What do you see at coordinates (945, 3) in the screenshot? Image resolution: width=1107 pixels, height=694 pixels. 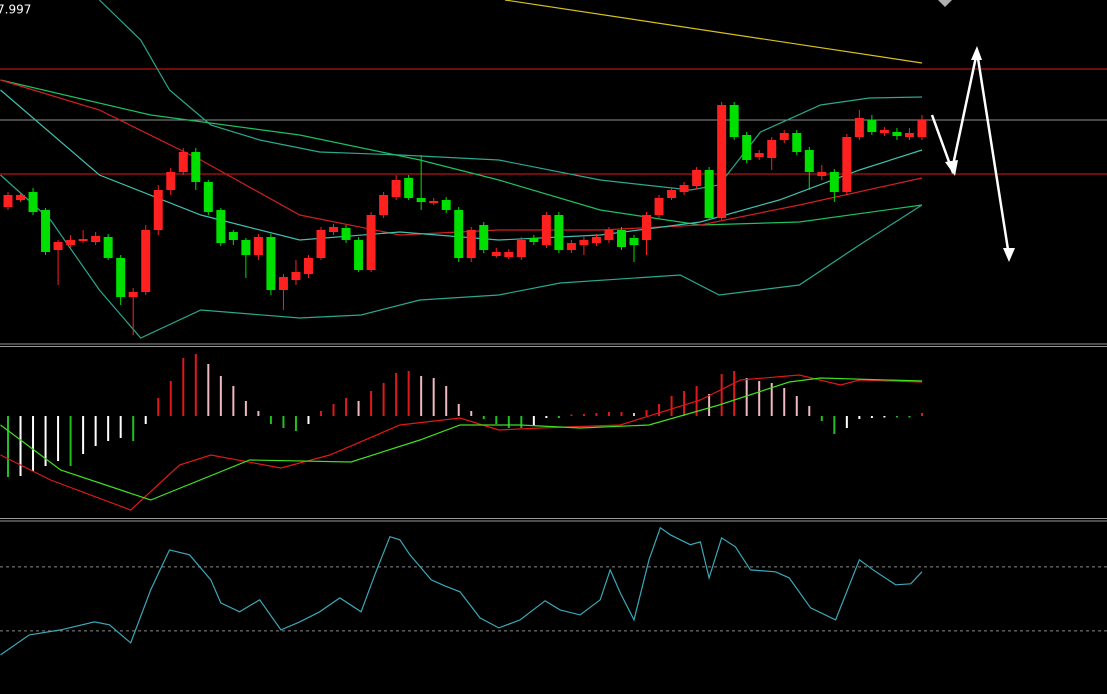 I see `marker-diamond` at bounding box center [945, 3].